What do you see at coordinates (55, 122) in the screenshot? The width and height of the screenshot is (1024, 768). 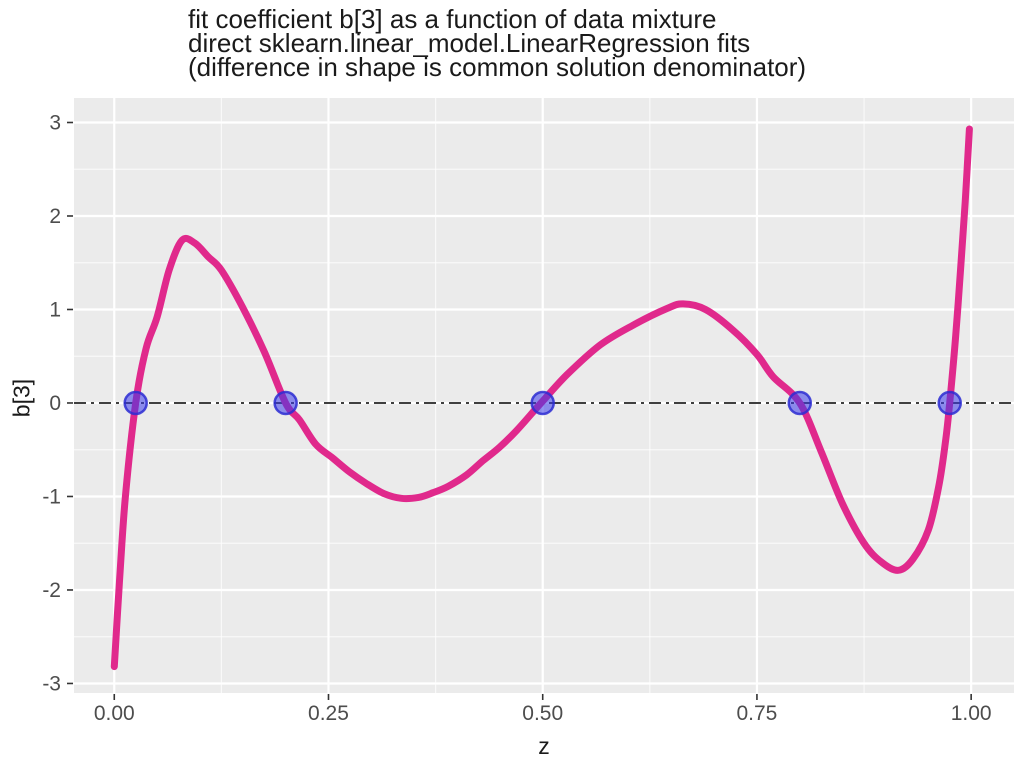 I see `y-tick-label: 3` at bounding box center [55, 122].